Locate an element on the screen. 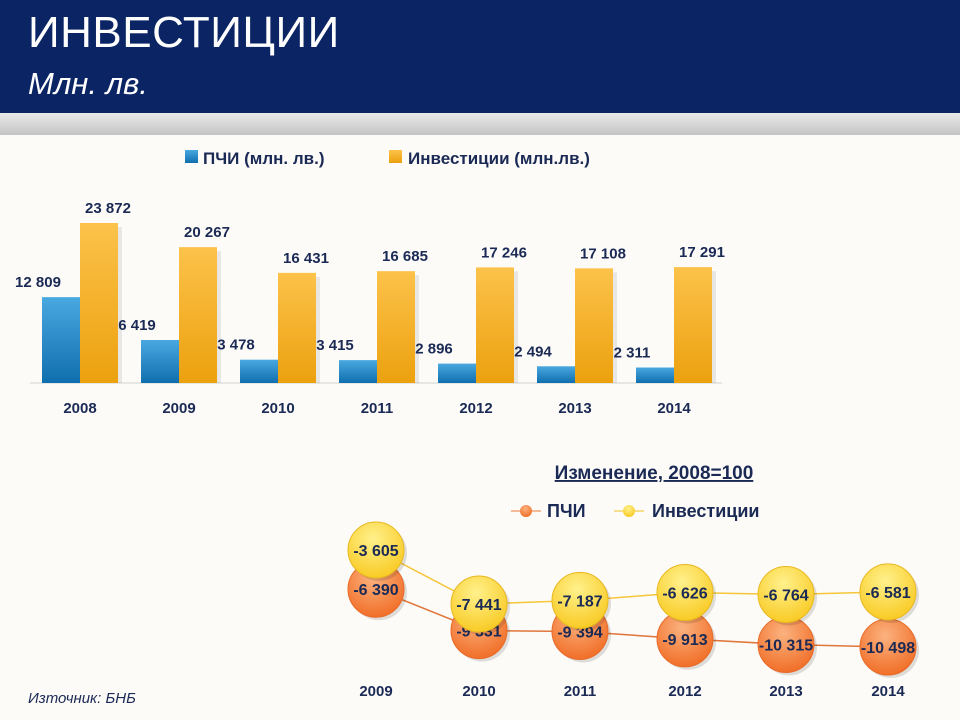 The image size is (960, 720). legend-label-pci: ПЧИ (млн. лв.) is located at coordinates (264, 158).